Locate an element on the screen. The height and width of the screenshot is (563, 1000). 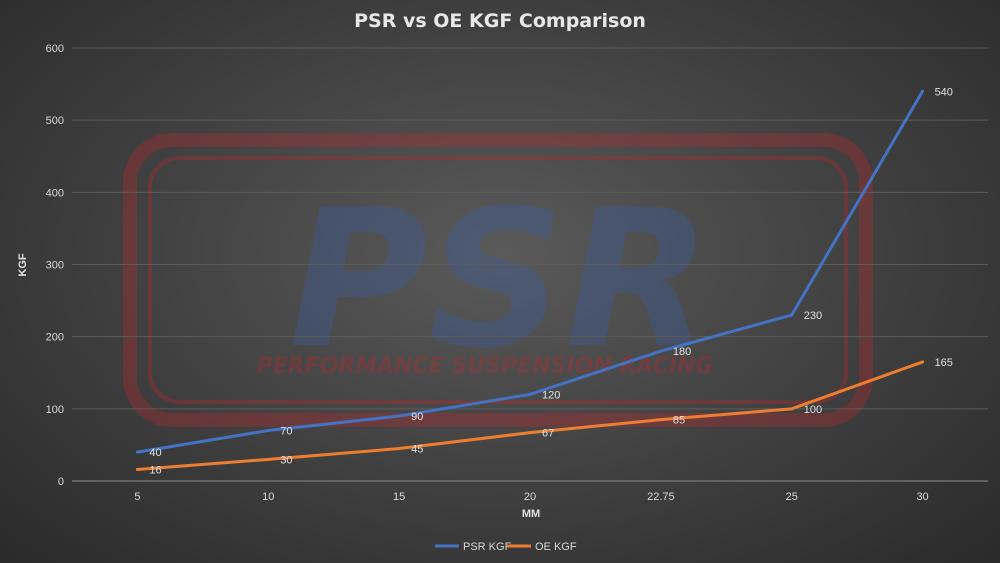
data-label: 540 is located at coordinates (944, 92).